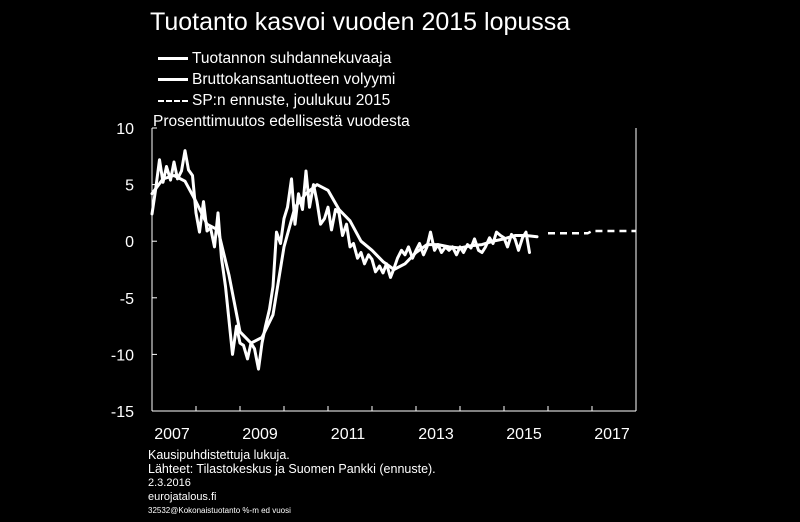 Image resolution: width=800 pixels, height=522 pixels. Describe the element at coordinates (348, 434) in the screenshot. I see `x-tick-label: 2011` at that location.